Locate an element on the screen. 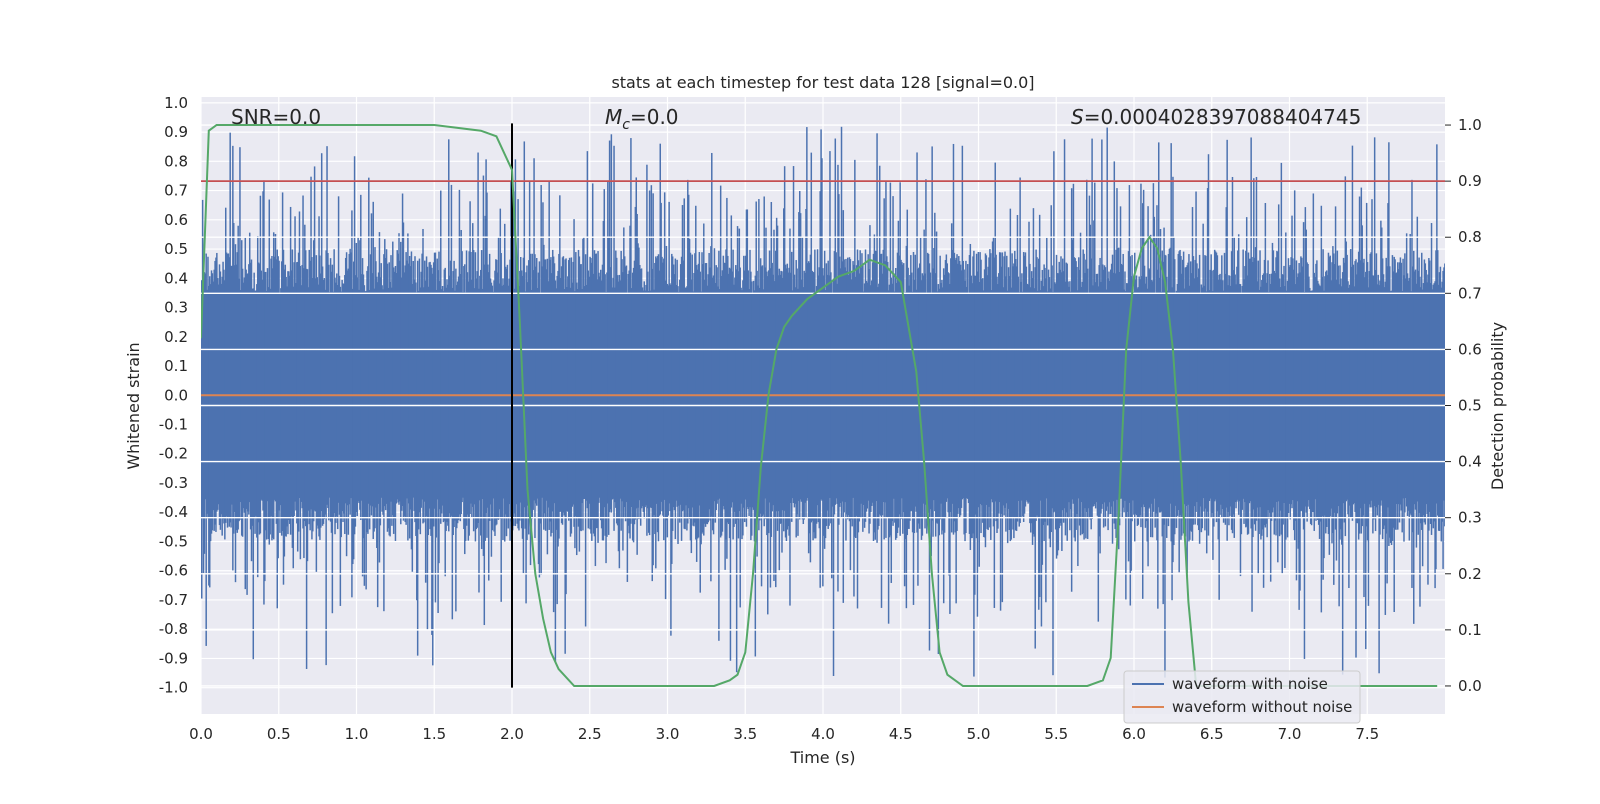  y-tick-label: 0.0 is located at coordinates (176, 395).